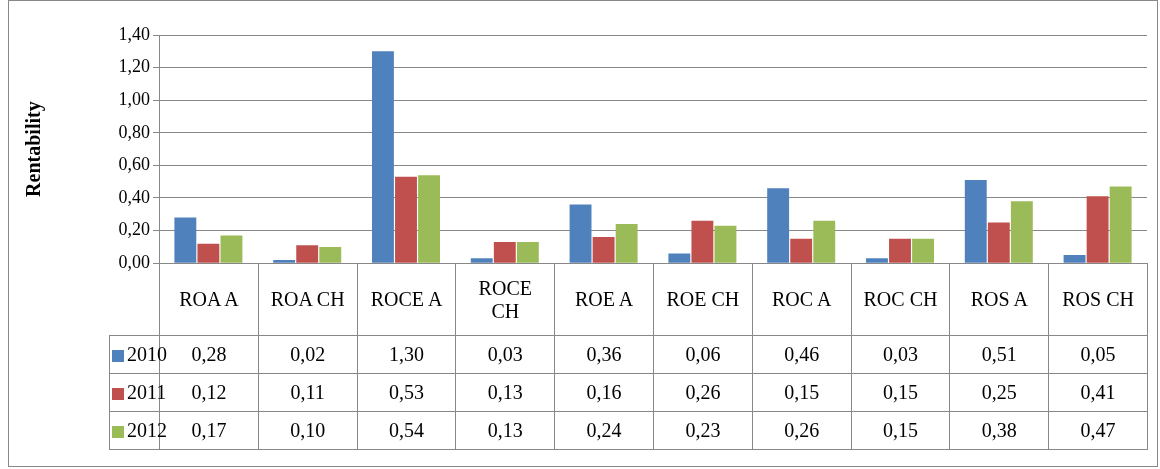  Describe the element at coordinates (999, 354) in the screenshot. I see `data-label: 0,51` at that location.